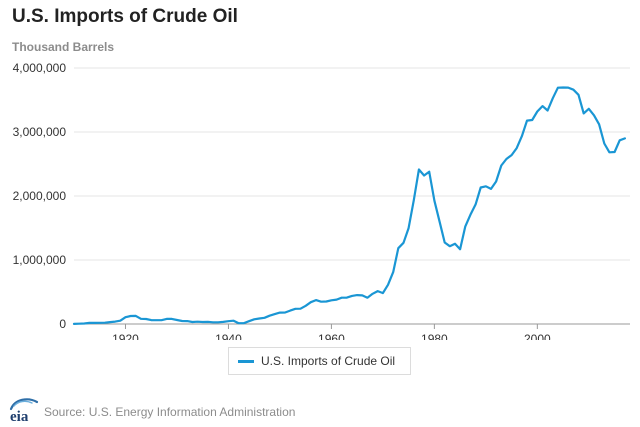  I want to click on y-tick-label: 0, so click(62, 324).